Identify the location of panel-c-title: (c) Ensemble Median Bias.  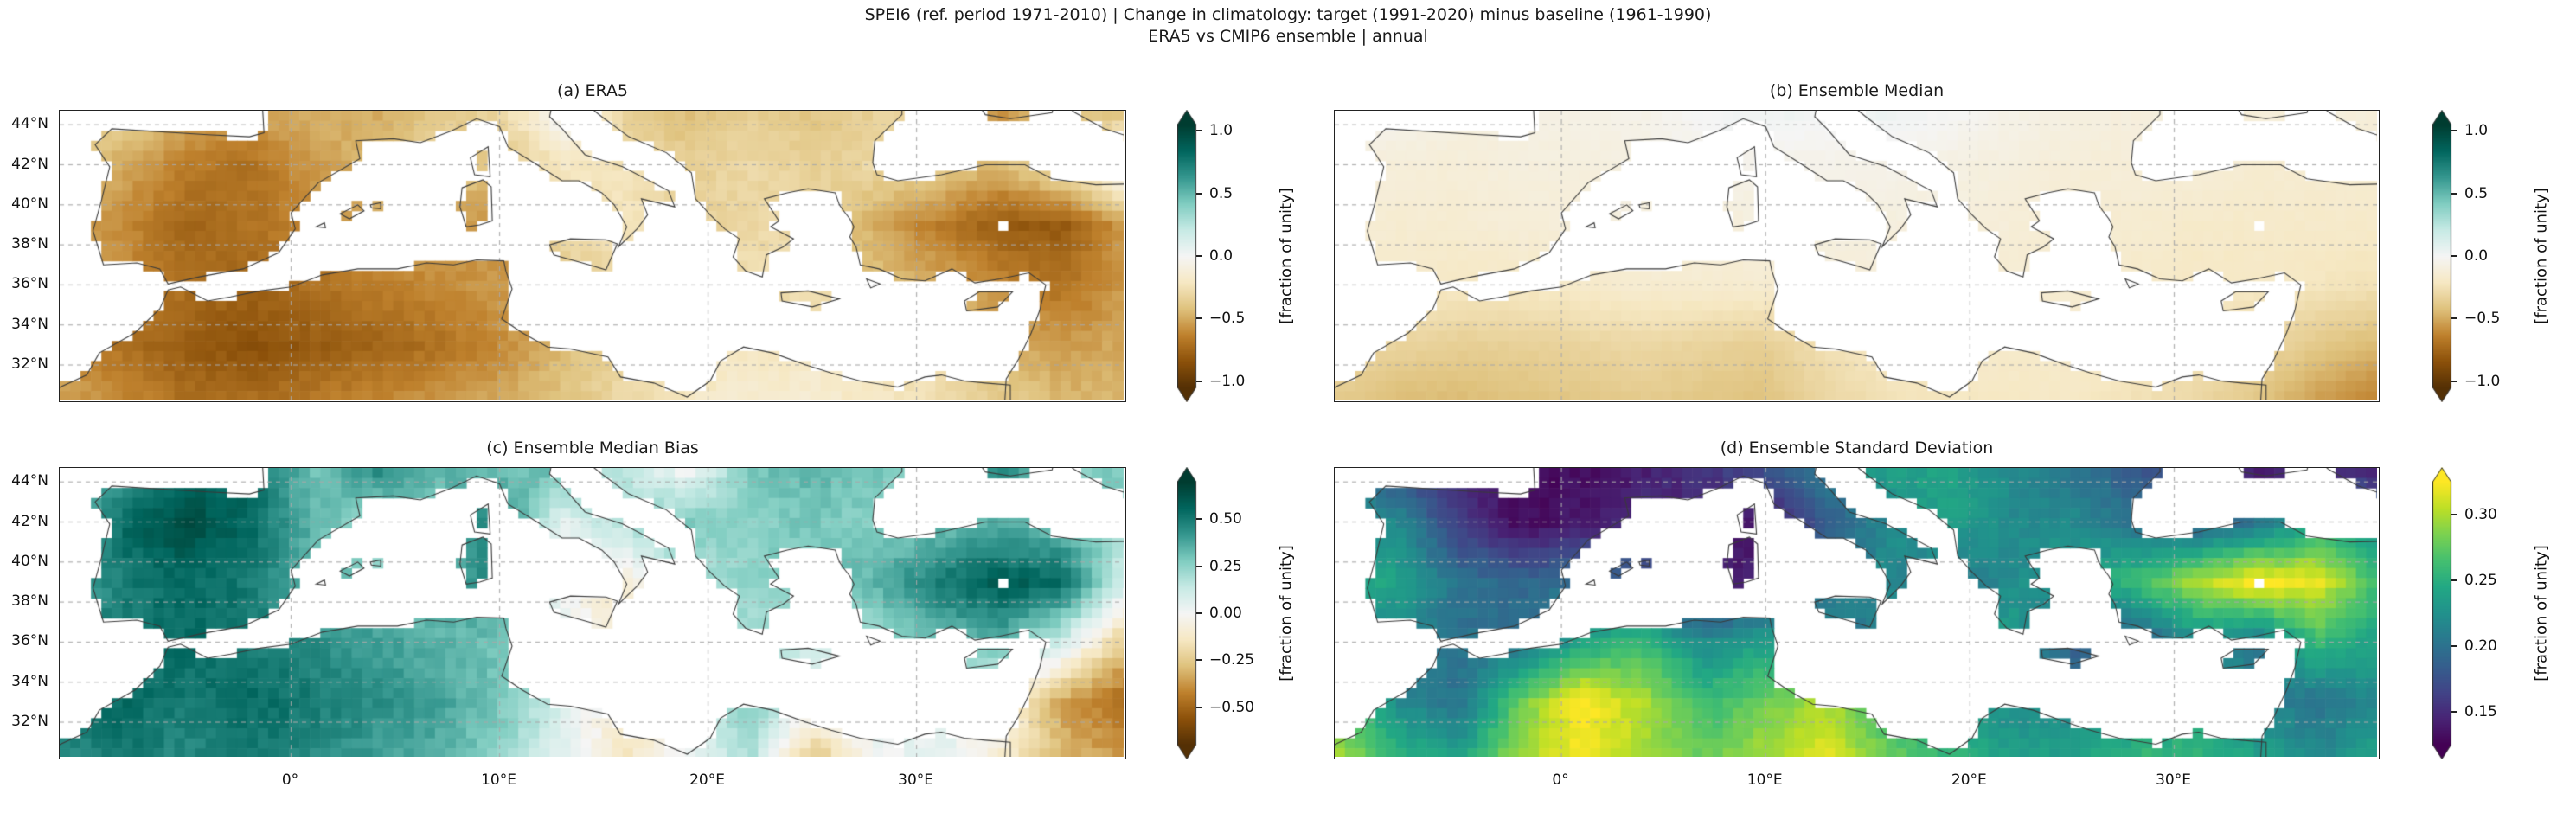
(592, 449).